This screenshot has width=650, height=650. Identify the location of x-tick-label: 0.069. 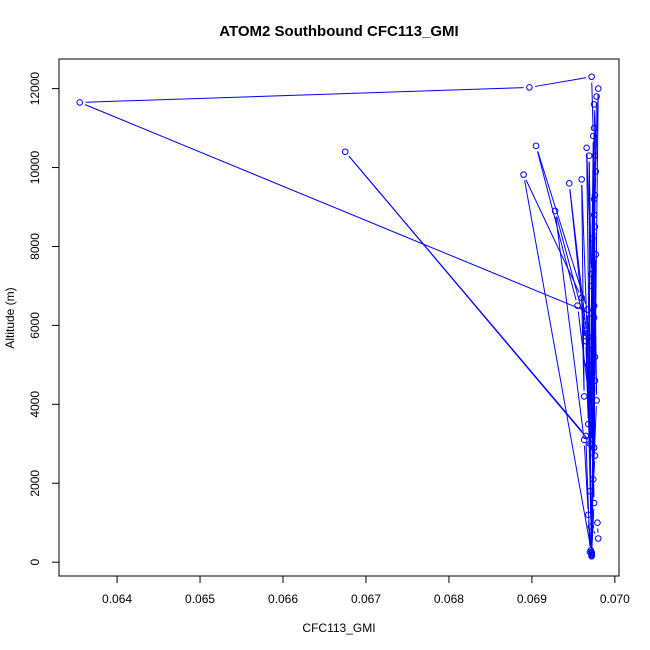
(532, 599).